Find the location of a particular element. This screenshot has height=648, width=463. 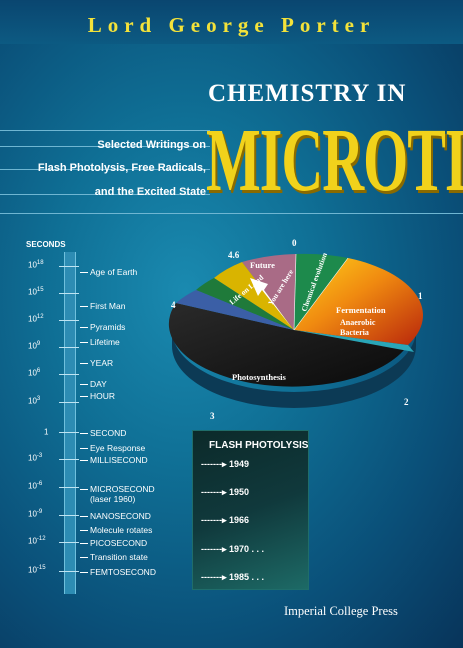

subtitle-line: Flash Photolysis, Free Radicals, is located at coordinates (121, 168).